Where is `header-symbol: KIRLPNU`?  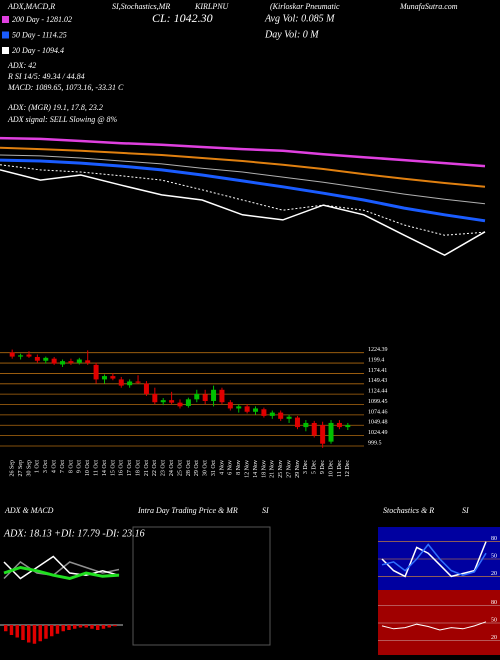 header-symbol: KIRLPNU is located at coordinates (212, 6).